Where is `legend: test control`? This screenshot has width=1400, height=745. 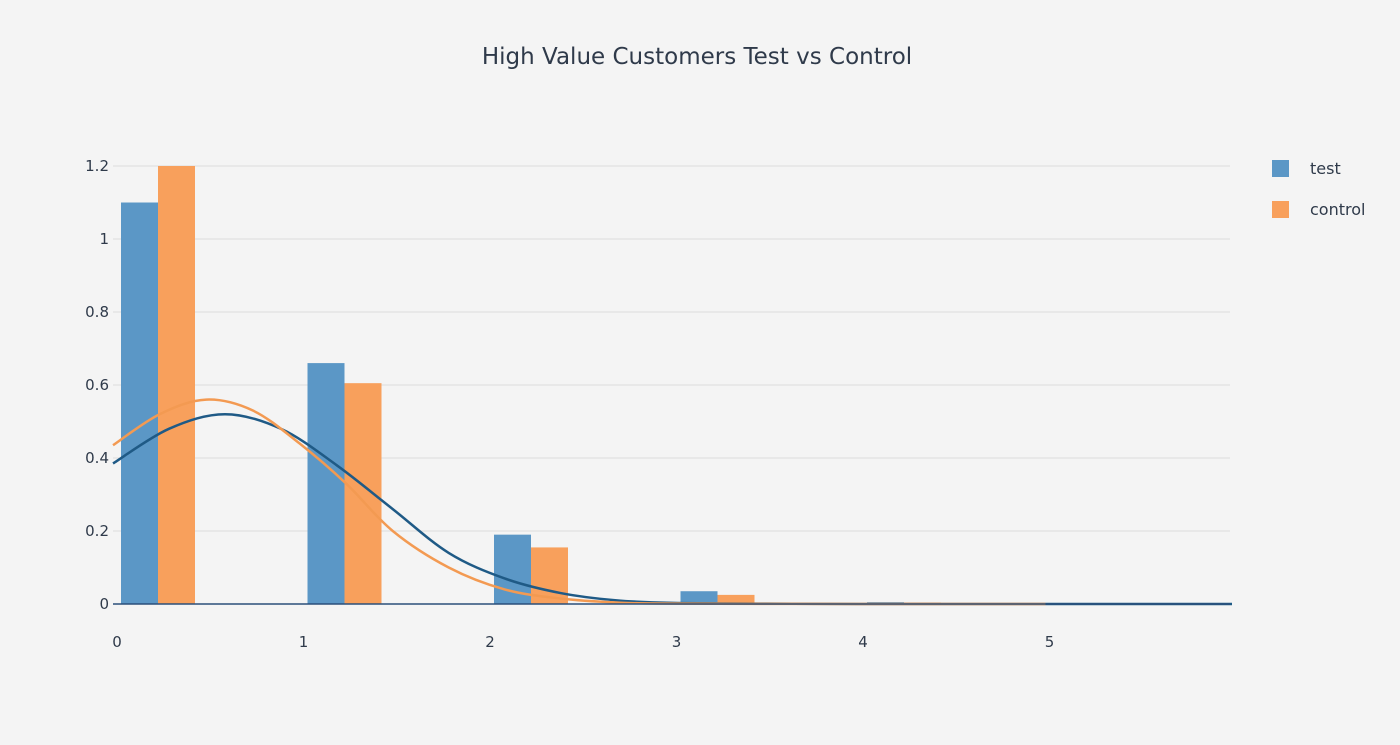
legend: test control is located at coordinates (1318, 189).